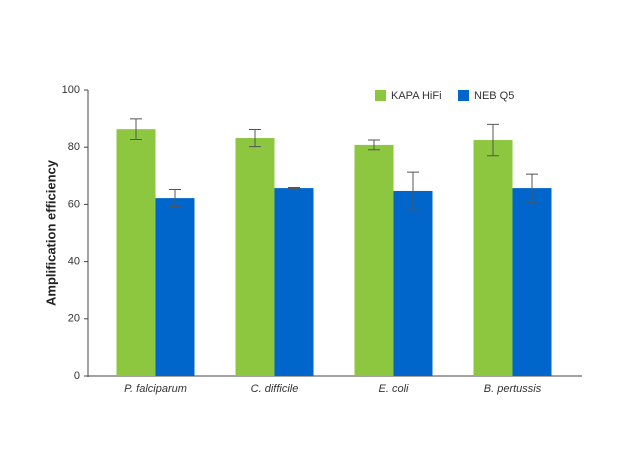  What do you see at coordinates (74, 147) in the screenshot?
I see `y-tick-label: 80` at bounding box center [74, 147].